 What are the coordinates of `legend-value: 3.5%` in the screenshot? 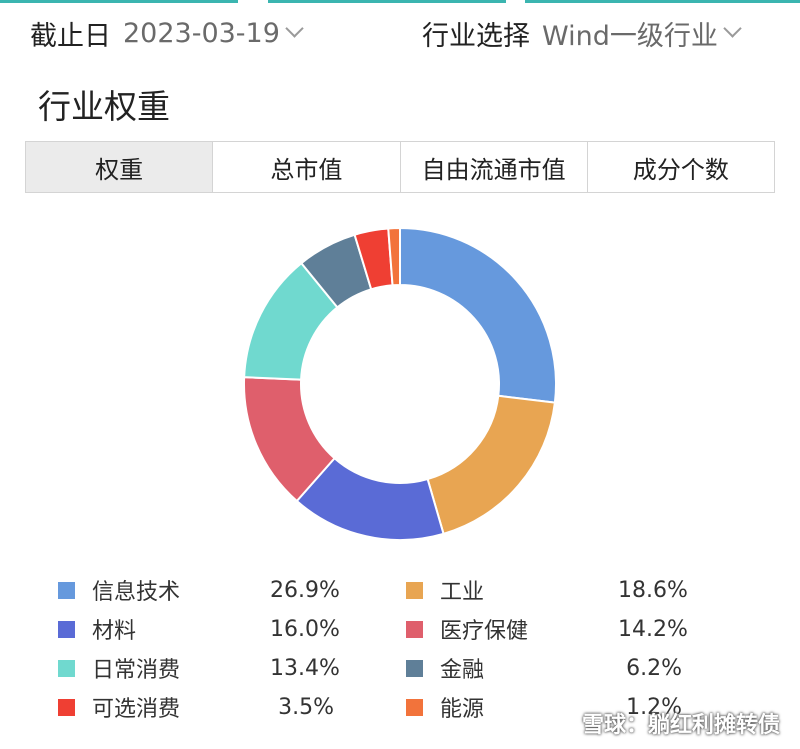 It's located at (306, 707).